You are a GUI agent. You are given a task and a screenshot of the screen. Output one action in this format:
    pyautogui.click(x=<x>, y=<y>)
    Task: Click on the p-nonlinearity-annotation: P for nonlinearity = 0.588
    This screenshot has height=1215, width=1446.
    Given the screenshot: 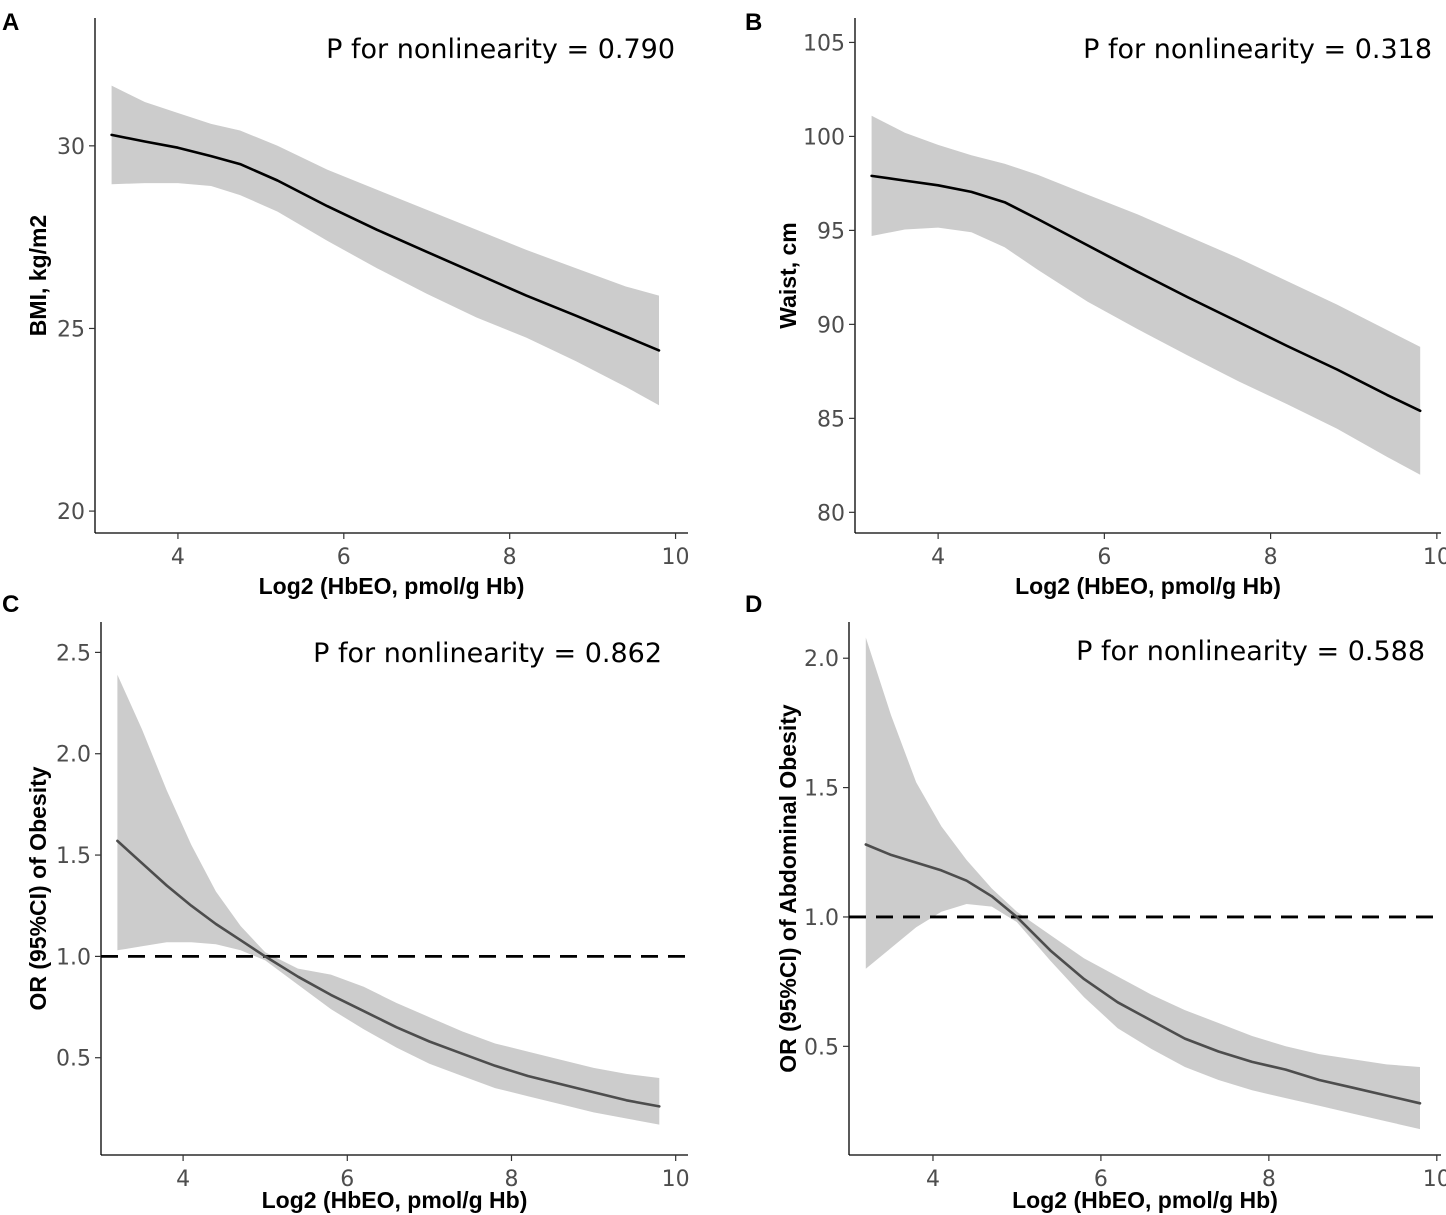 What is the action you would take?
    pyautogui.click(x=1250, y=651)
    